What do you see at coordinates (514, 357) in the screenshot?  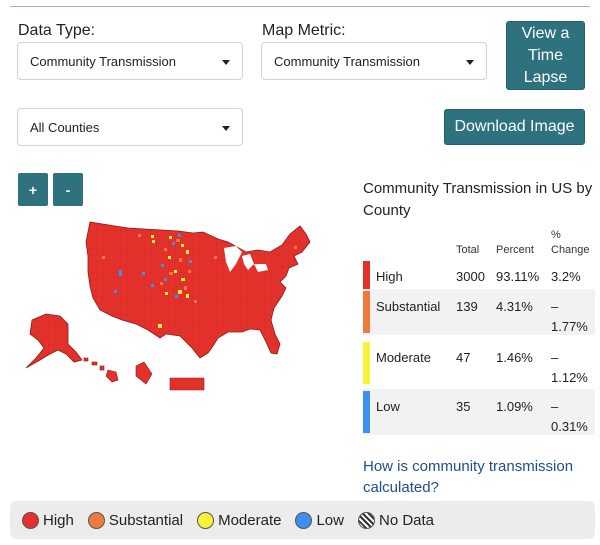 I see `level-percent: 1.46%` at bounding box center [514, 357].